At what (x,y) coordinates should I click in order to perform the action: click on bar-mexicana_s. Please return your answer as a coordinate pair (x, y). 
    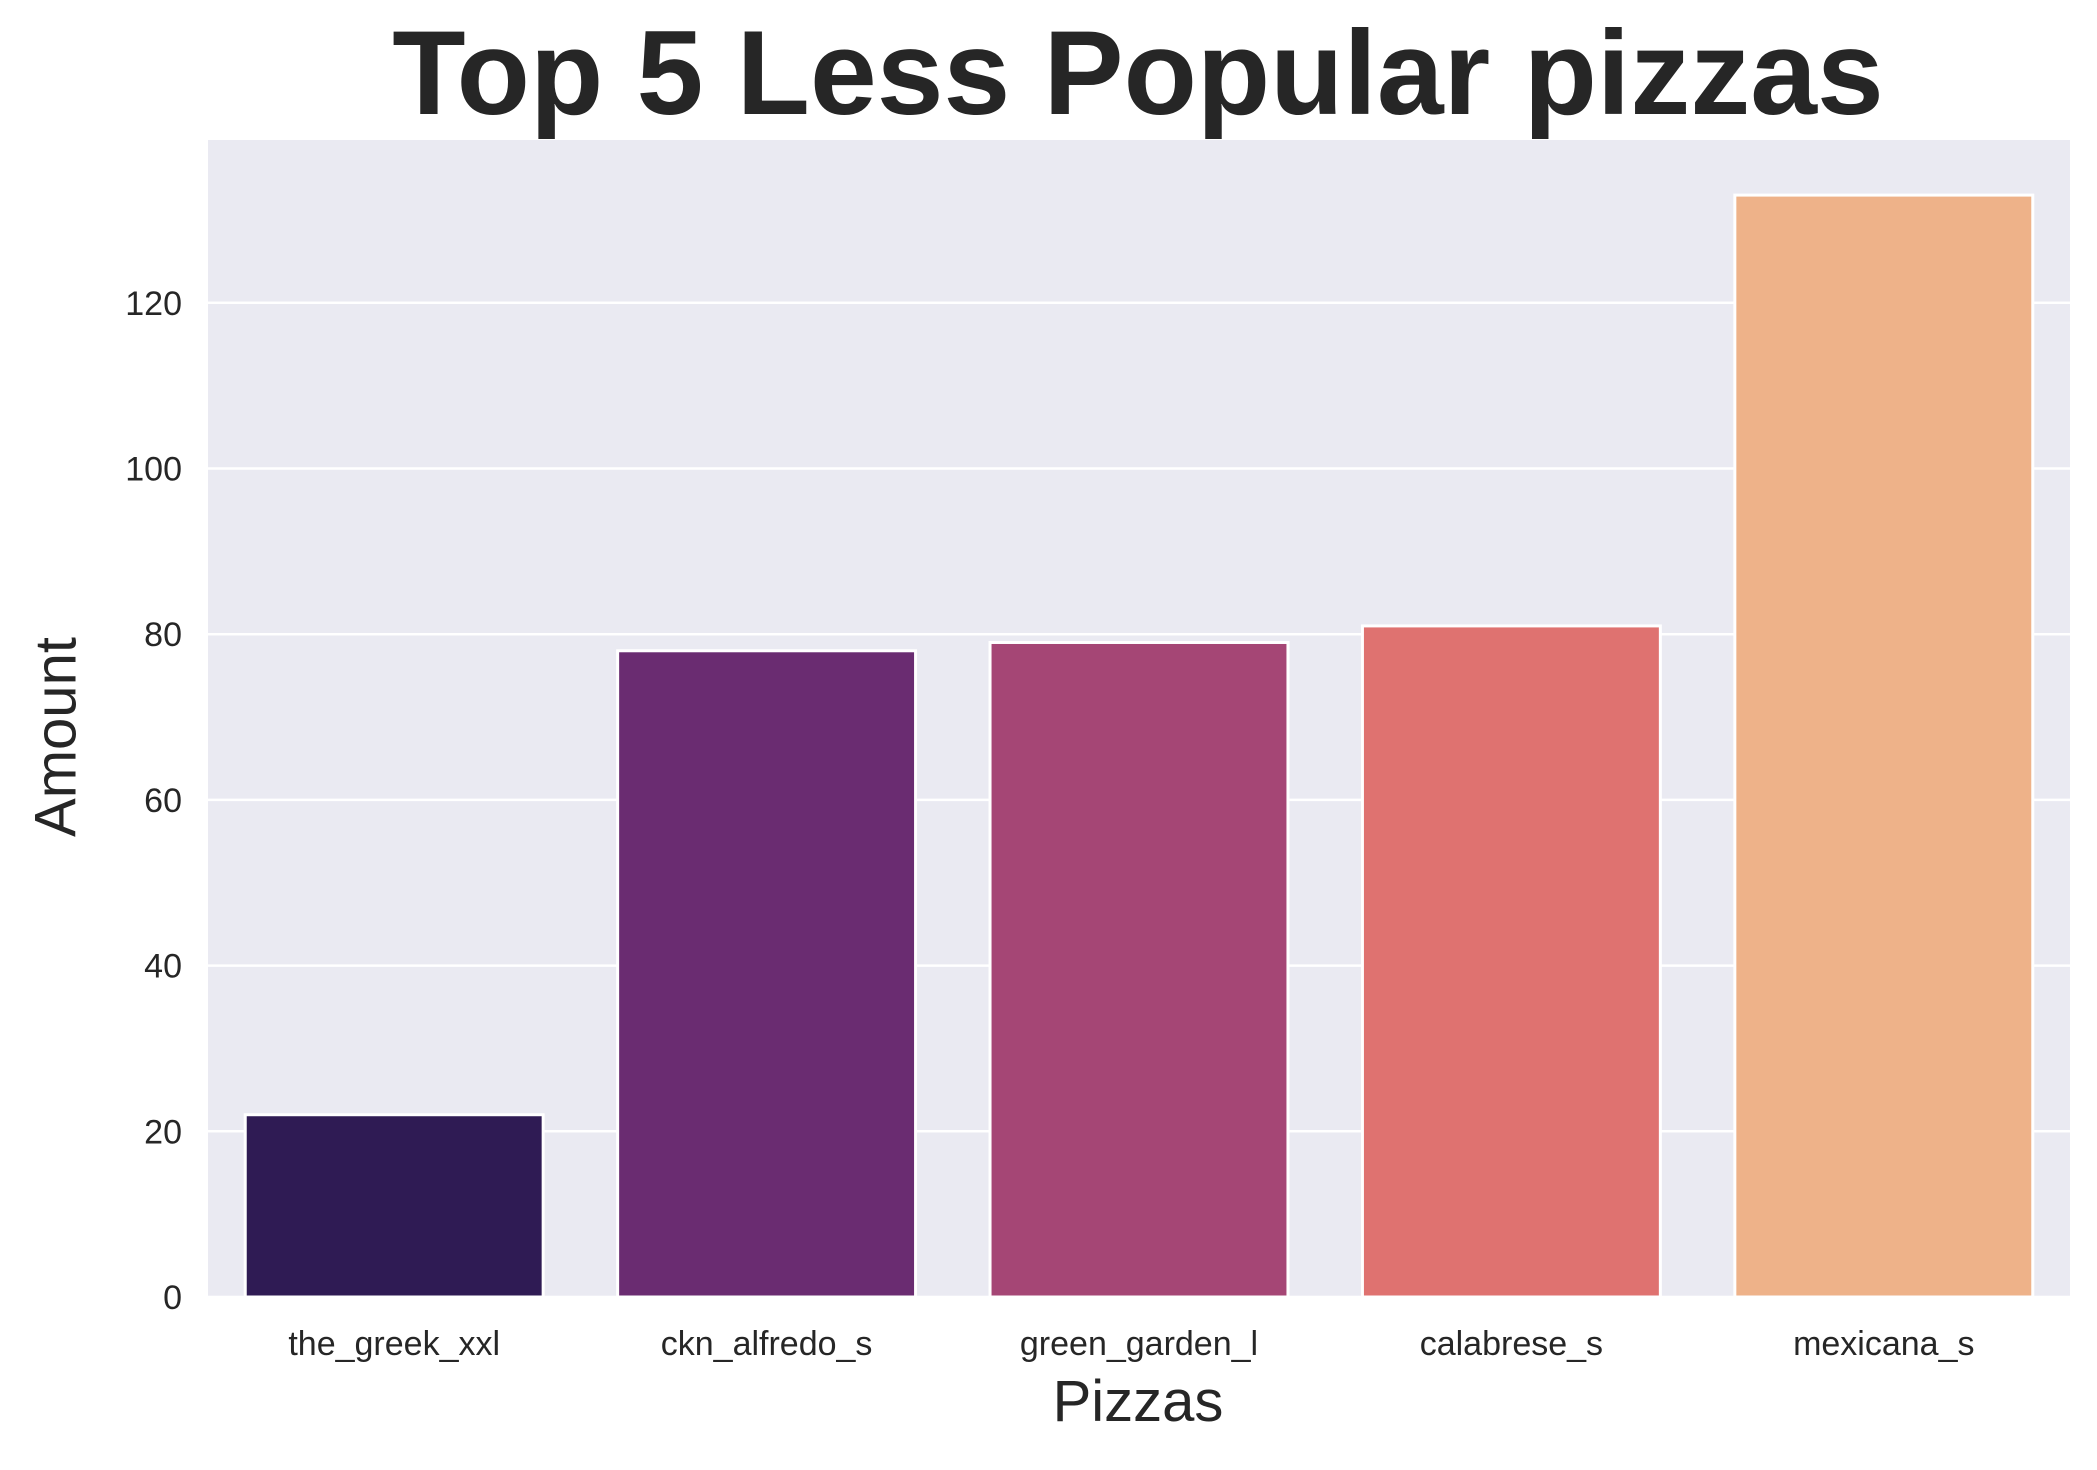
    Looking at the image, I should click on (1884, 746).